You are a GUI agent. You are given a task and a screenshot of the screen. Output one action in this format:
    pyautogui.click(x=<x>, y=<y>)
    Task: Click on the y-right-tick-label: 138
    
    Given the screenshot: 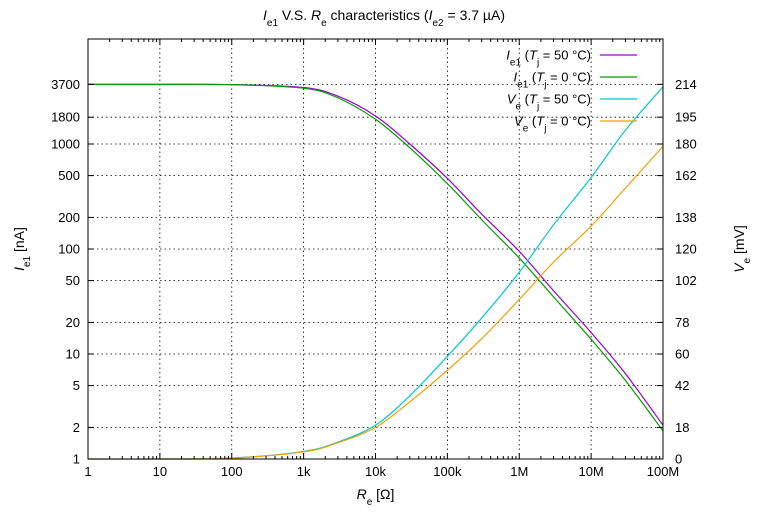 What is the action you would take?
    pyautogui.click(x=686, y=217)
    